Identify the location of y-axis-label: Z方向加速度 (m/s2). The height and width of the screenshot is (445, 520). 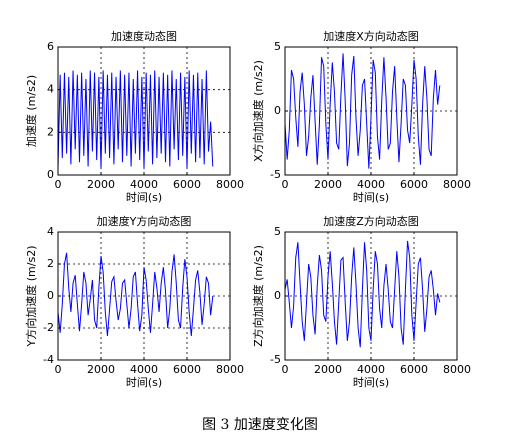
(258, 296).